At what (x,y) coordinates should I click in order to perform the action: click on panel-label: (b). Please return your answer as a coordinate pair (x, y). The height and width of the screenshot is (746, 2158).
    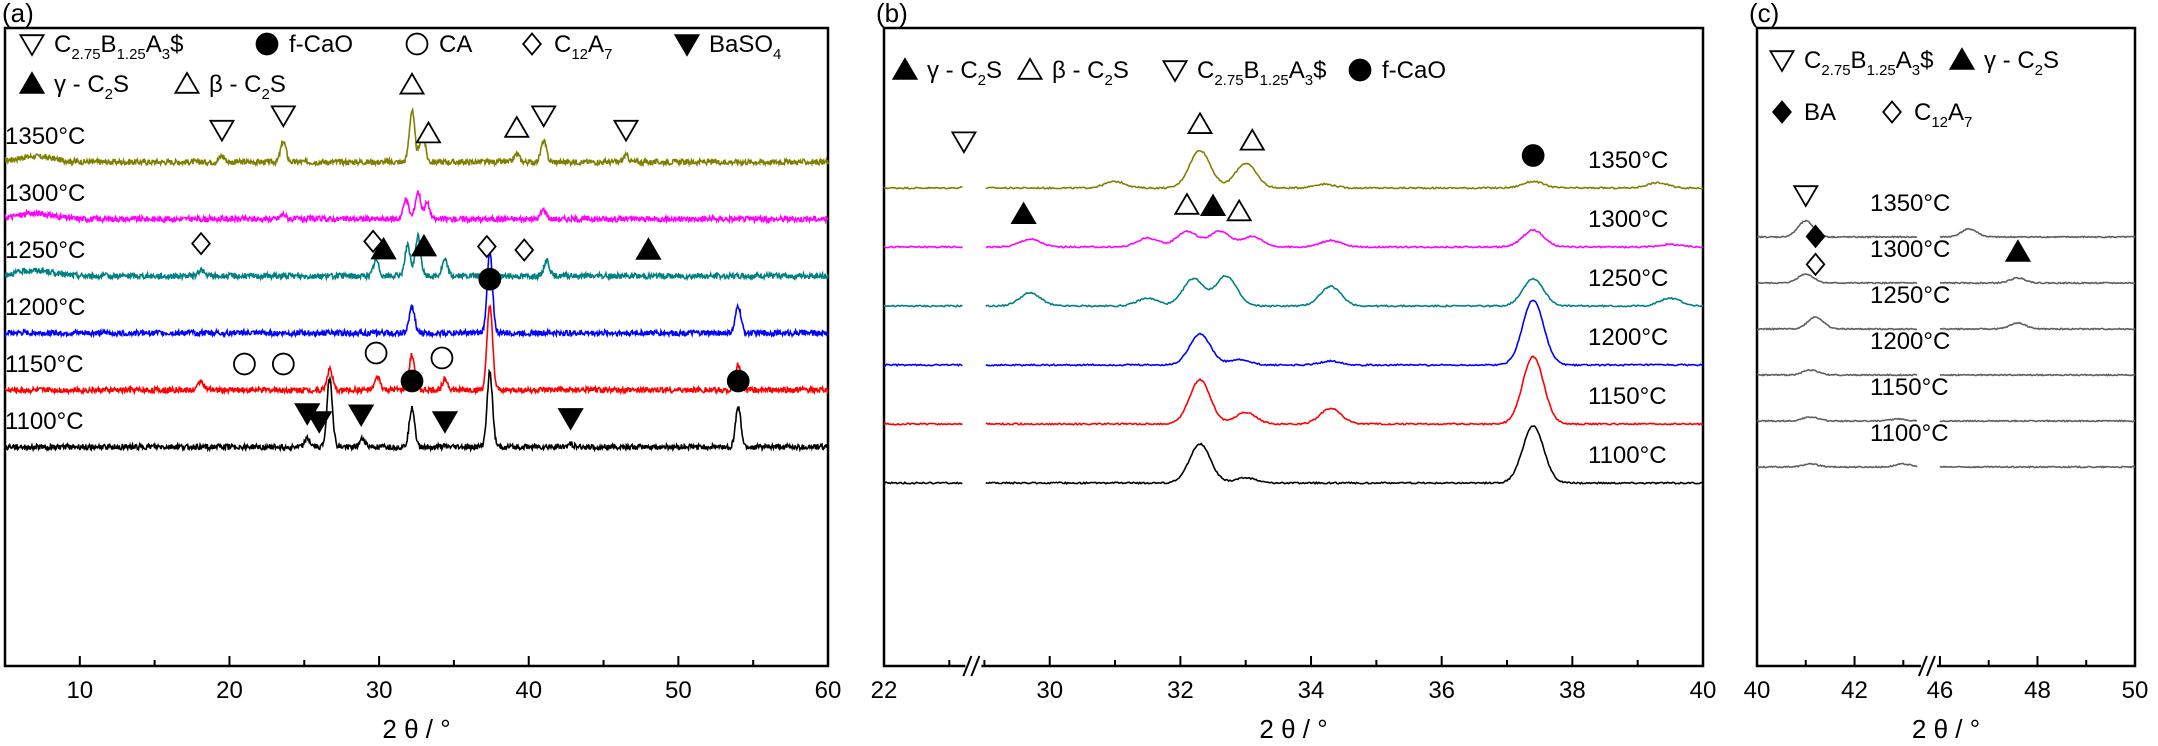
    Looking at the image, I should click on (892, 14).